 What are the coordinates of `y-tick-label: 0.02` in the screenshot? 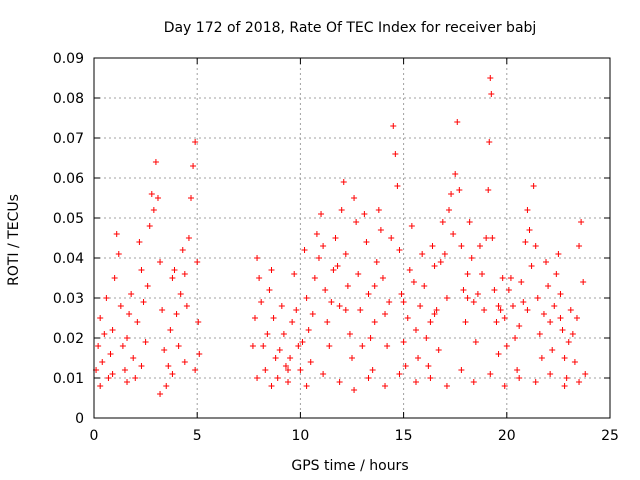 It's located at (68, 339).